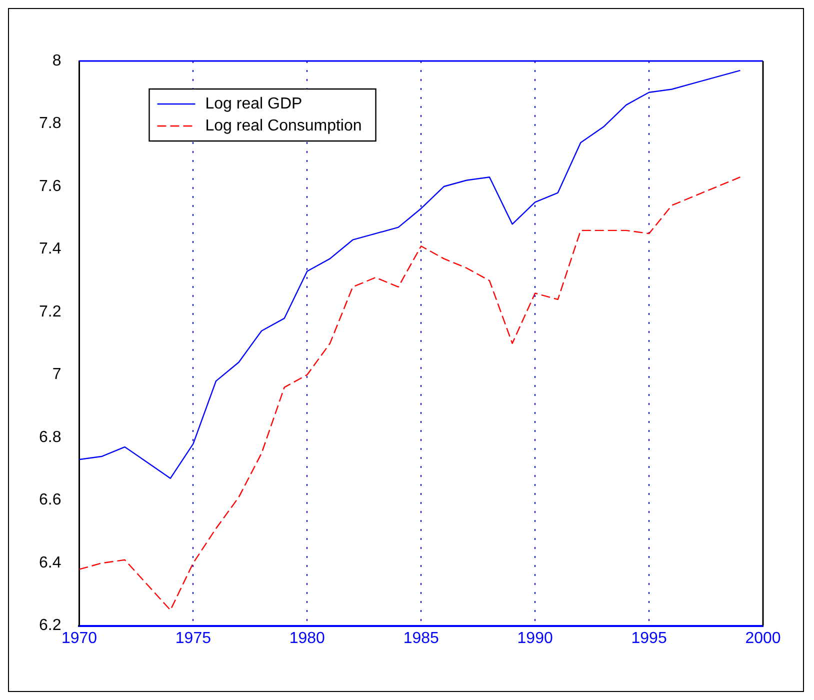 The width and height of the screenshot is (814, 700). I want to click on y-tick-label: 7.6, so click(50, 186).